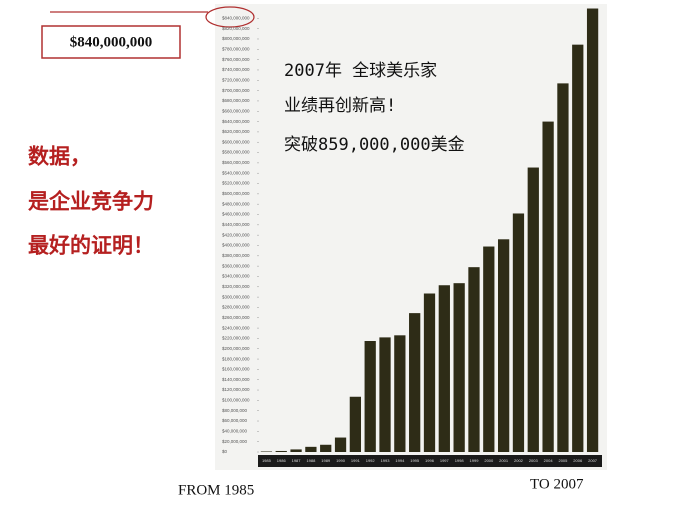 The height and width of the screenshot is (510, 680). What do you see at coordinates (236, 79) in the screenshot?
I see `y-tick-label: $720,000,000` at bounding box center [236, 79].